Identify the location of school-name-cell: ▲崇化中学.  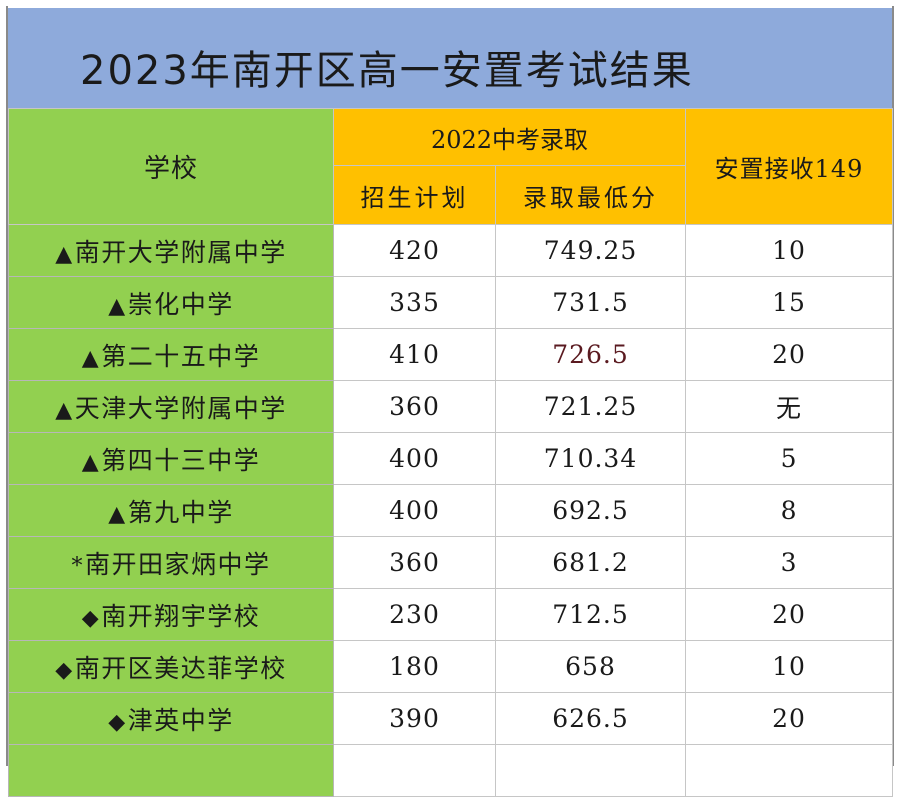
(171, 302).